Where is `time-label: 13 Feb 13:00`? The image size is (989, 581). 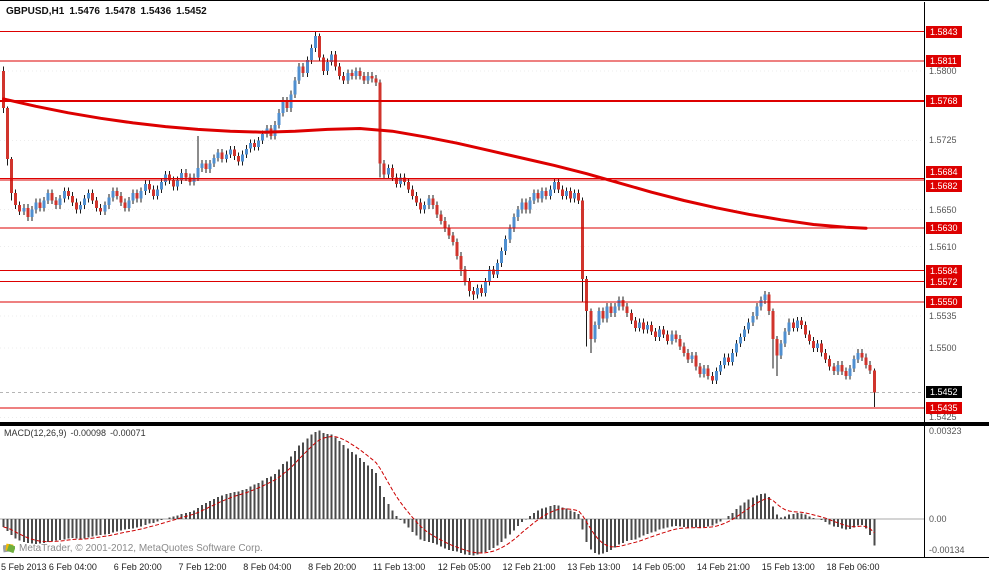
time-label: 13 Feb 13:00 is located at coordinates (594, 567).